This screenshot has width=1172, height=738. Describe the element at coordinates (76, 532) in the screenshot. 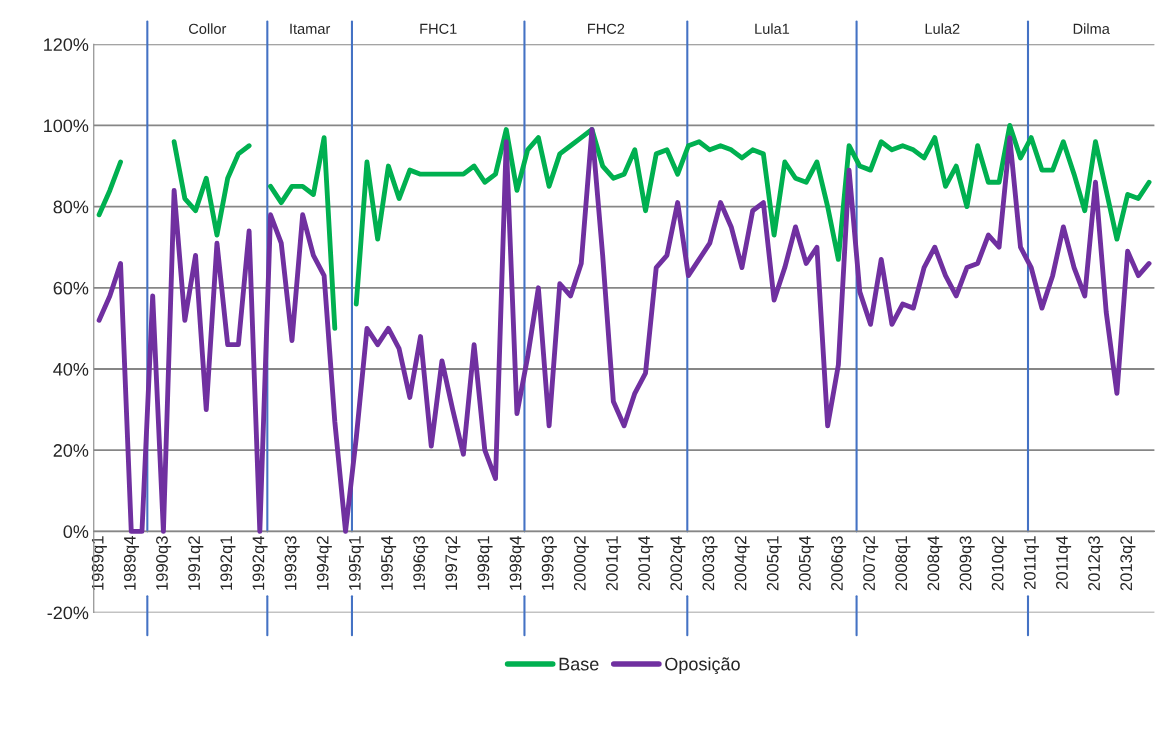

I see `y-tick-label: 0%` at that location.